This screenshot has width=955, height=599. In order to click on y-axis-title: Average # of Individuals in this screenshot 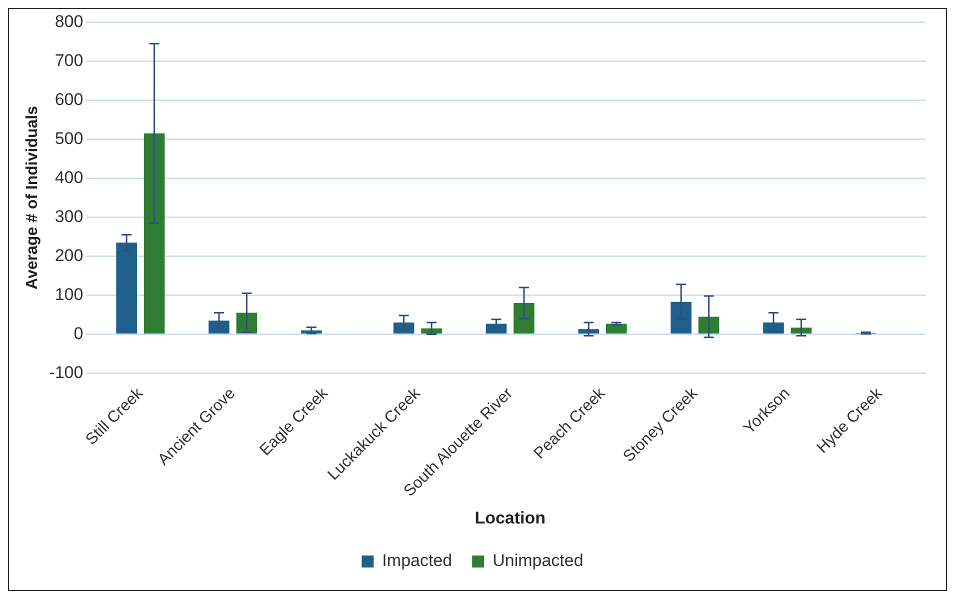, I will do `click(33, 198)`.